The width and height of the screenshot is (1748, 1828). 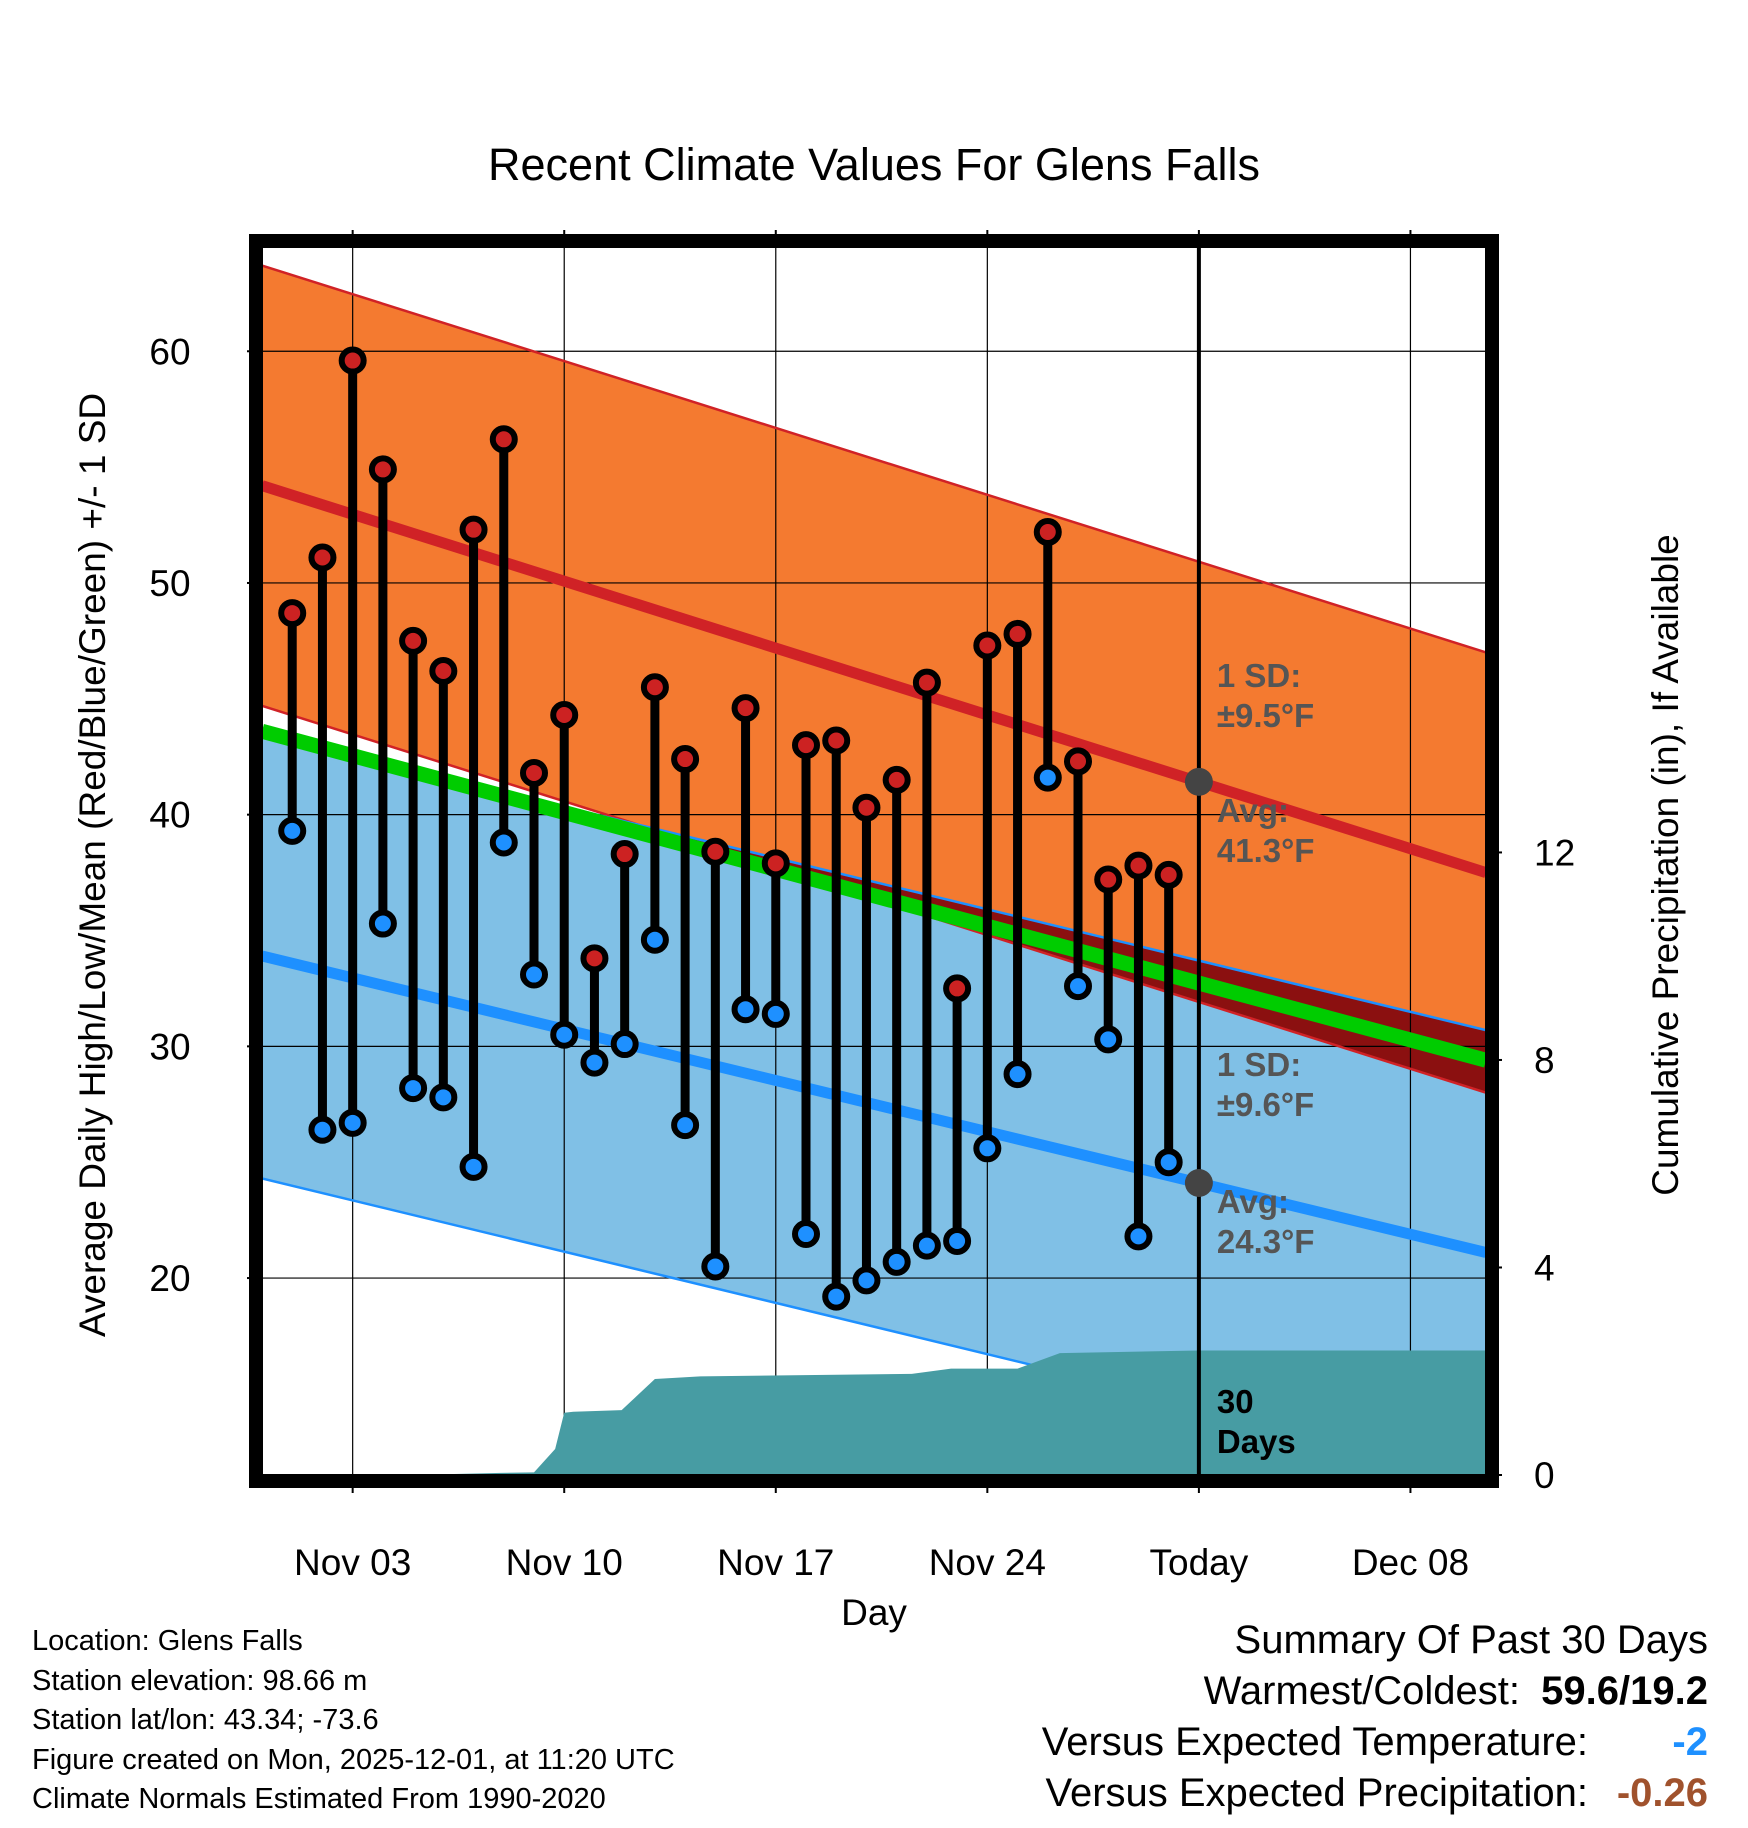 What do you see at coordinates (949, 1412) in the screenshot?
I see `precip-area` at bounding box center [949, 1412].